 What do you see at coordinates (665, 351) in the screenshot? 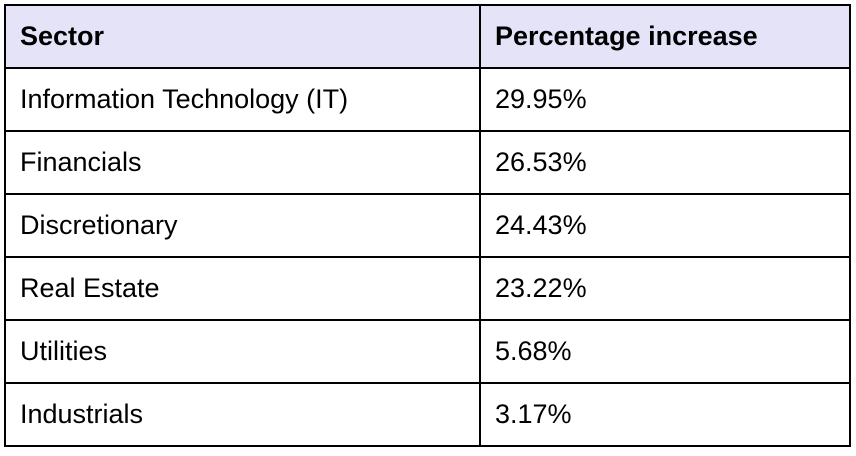
I see `percentage-cell: 5.68%` at bounding box center [665, 351].